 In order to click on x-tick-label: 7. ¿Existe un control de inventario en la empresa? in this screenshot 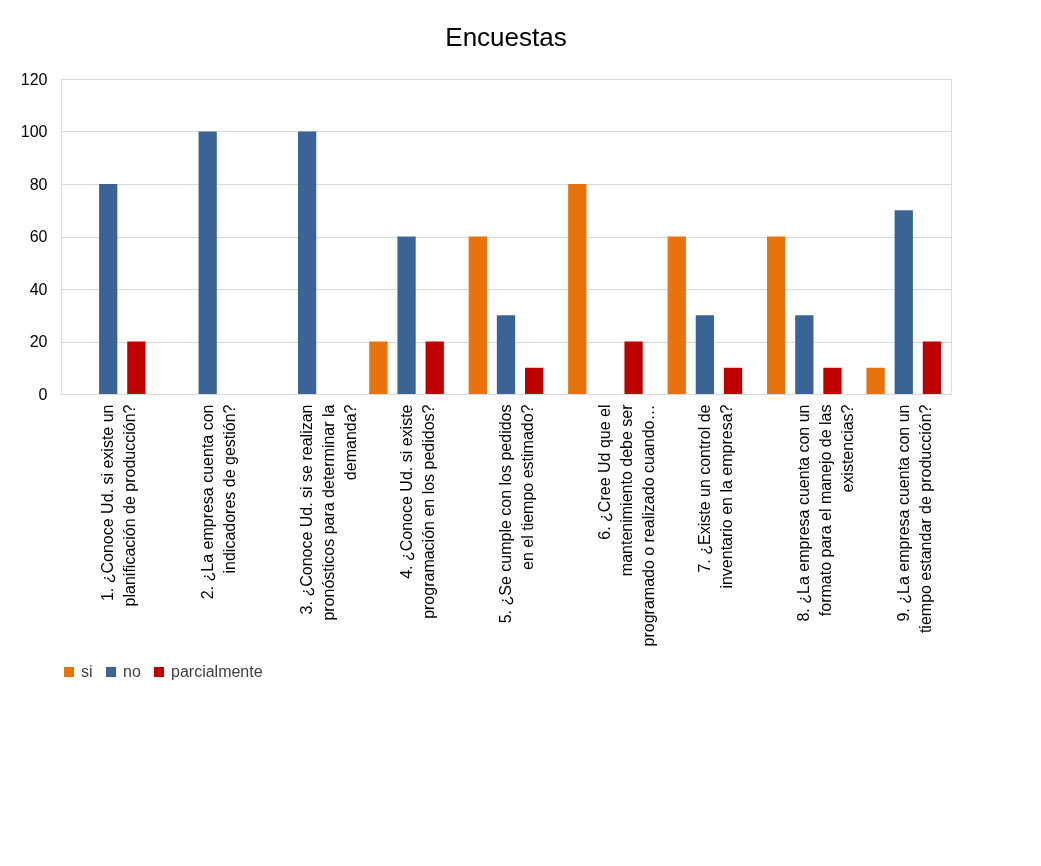, I will do `click(715, 496)`.